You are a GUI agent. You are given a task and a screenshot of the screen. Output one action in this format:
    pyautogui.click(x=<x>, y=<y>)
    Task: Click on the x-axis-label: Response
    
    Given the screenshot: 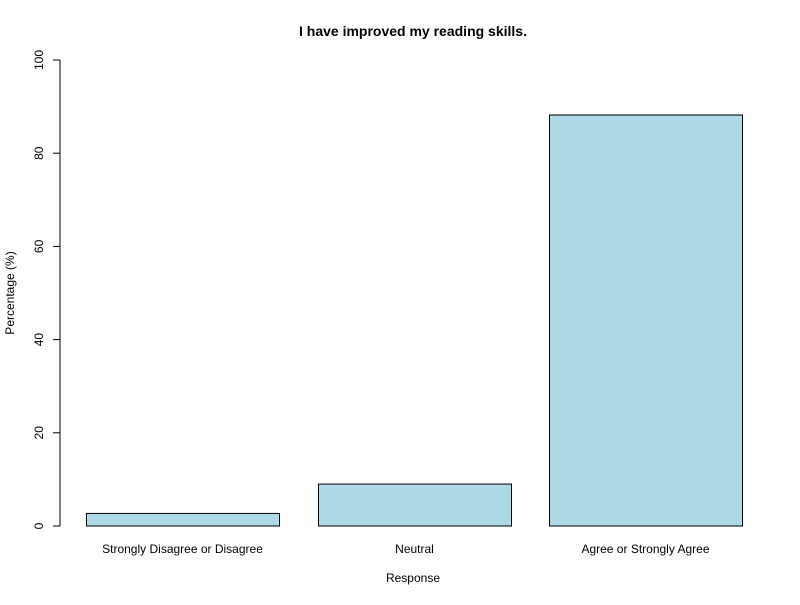 What is the action you would take?
    pyautogui.click(x=413, y=578)
    